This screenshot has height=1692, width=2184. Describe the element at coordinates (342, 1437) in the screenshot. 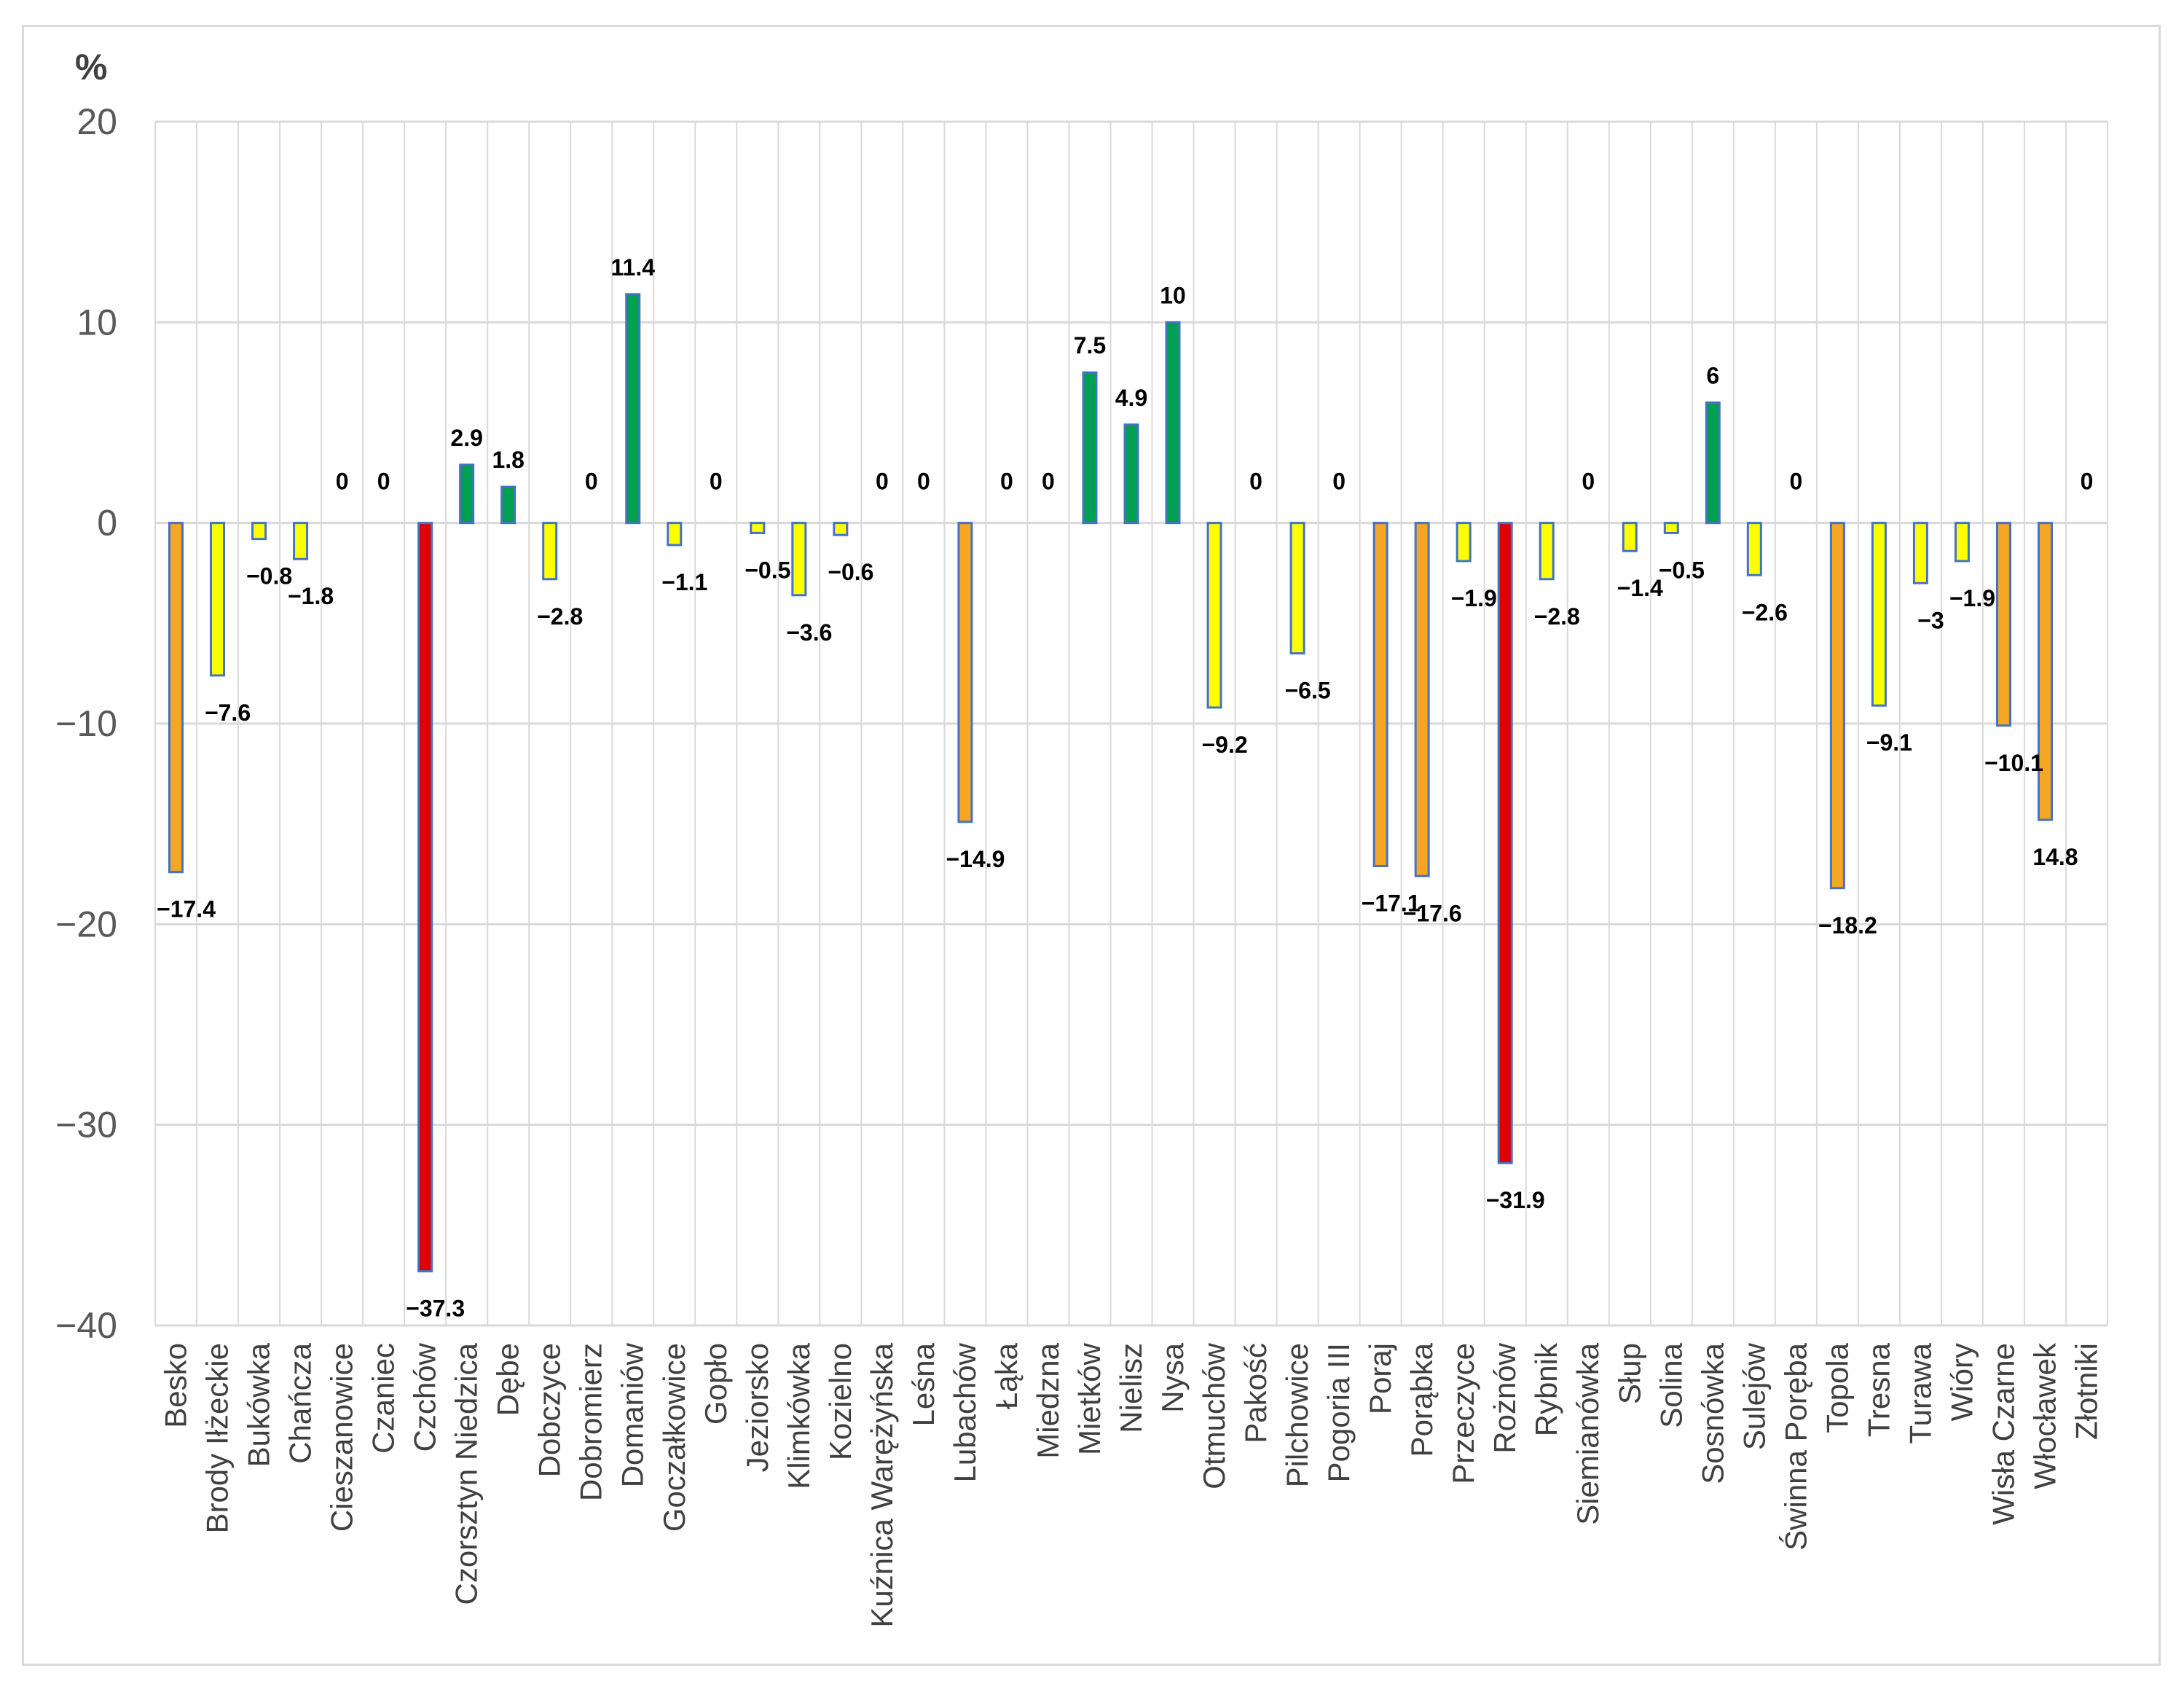

I see `x-tick-label: Cieszanowice` at that location.